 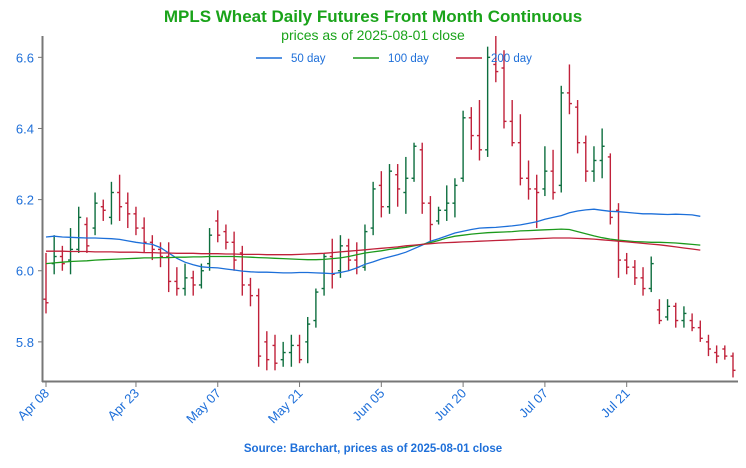 What do you see at coordinates (408, 59) in the screenshot?
I see `legend-label: 100 day` at bounding box center [408, 59].